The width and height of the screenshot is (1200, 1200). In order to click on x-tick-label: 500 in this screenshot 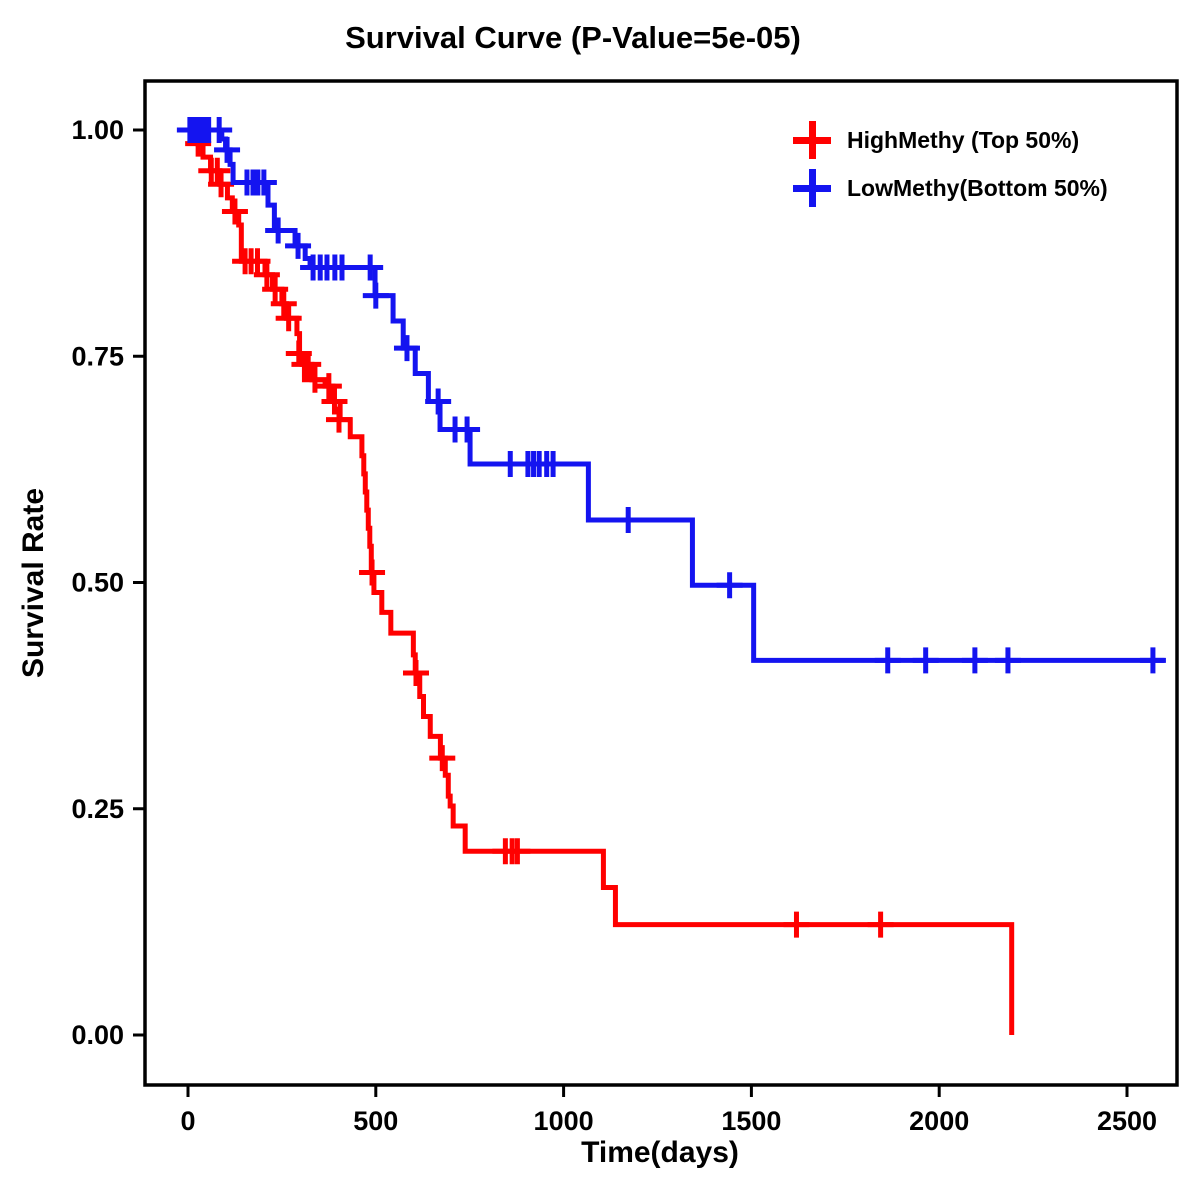, I will do `click(375, 1121)`.